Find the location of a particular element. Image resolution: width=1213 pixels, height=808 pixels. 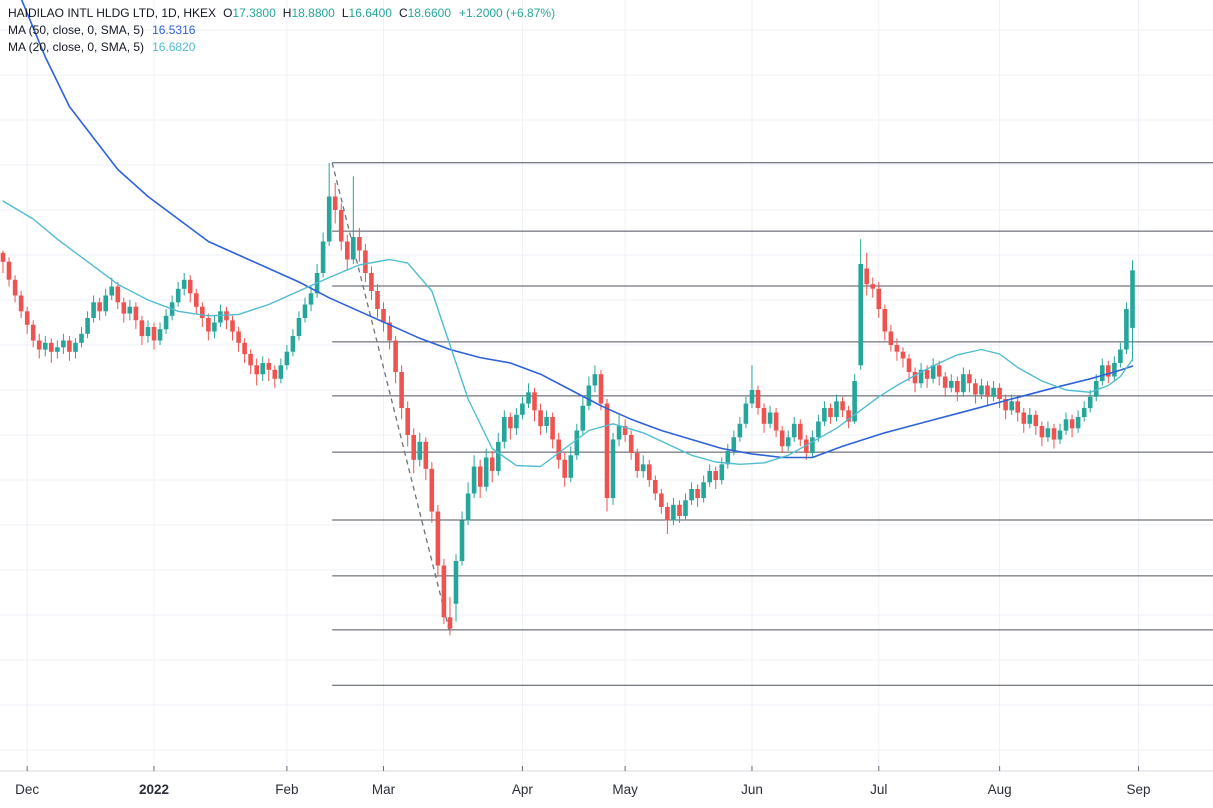

time-axis-label: Feb is located at coordinates (286, 789).